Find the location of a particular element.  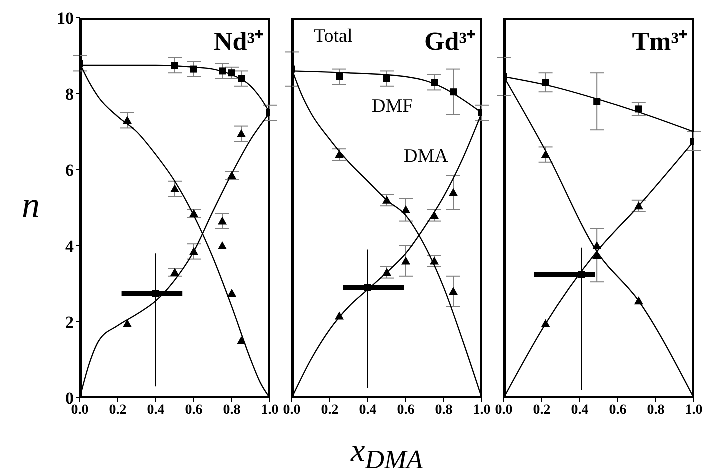

y-tick-label: 10 is located at coordinates (65, 18).